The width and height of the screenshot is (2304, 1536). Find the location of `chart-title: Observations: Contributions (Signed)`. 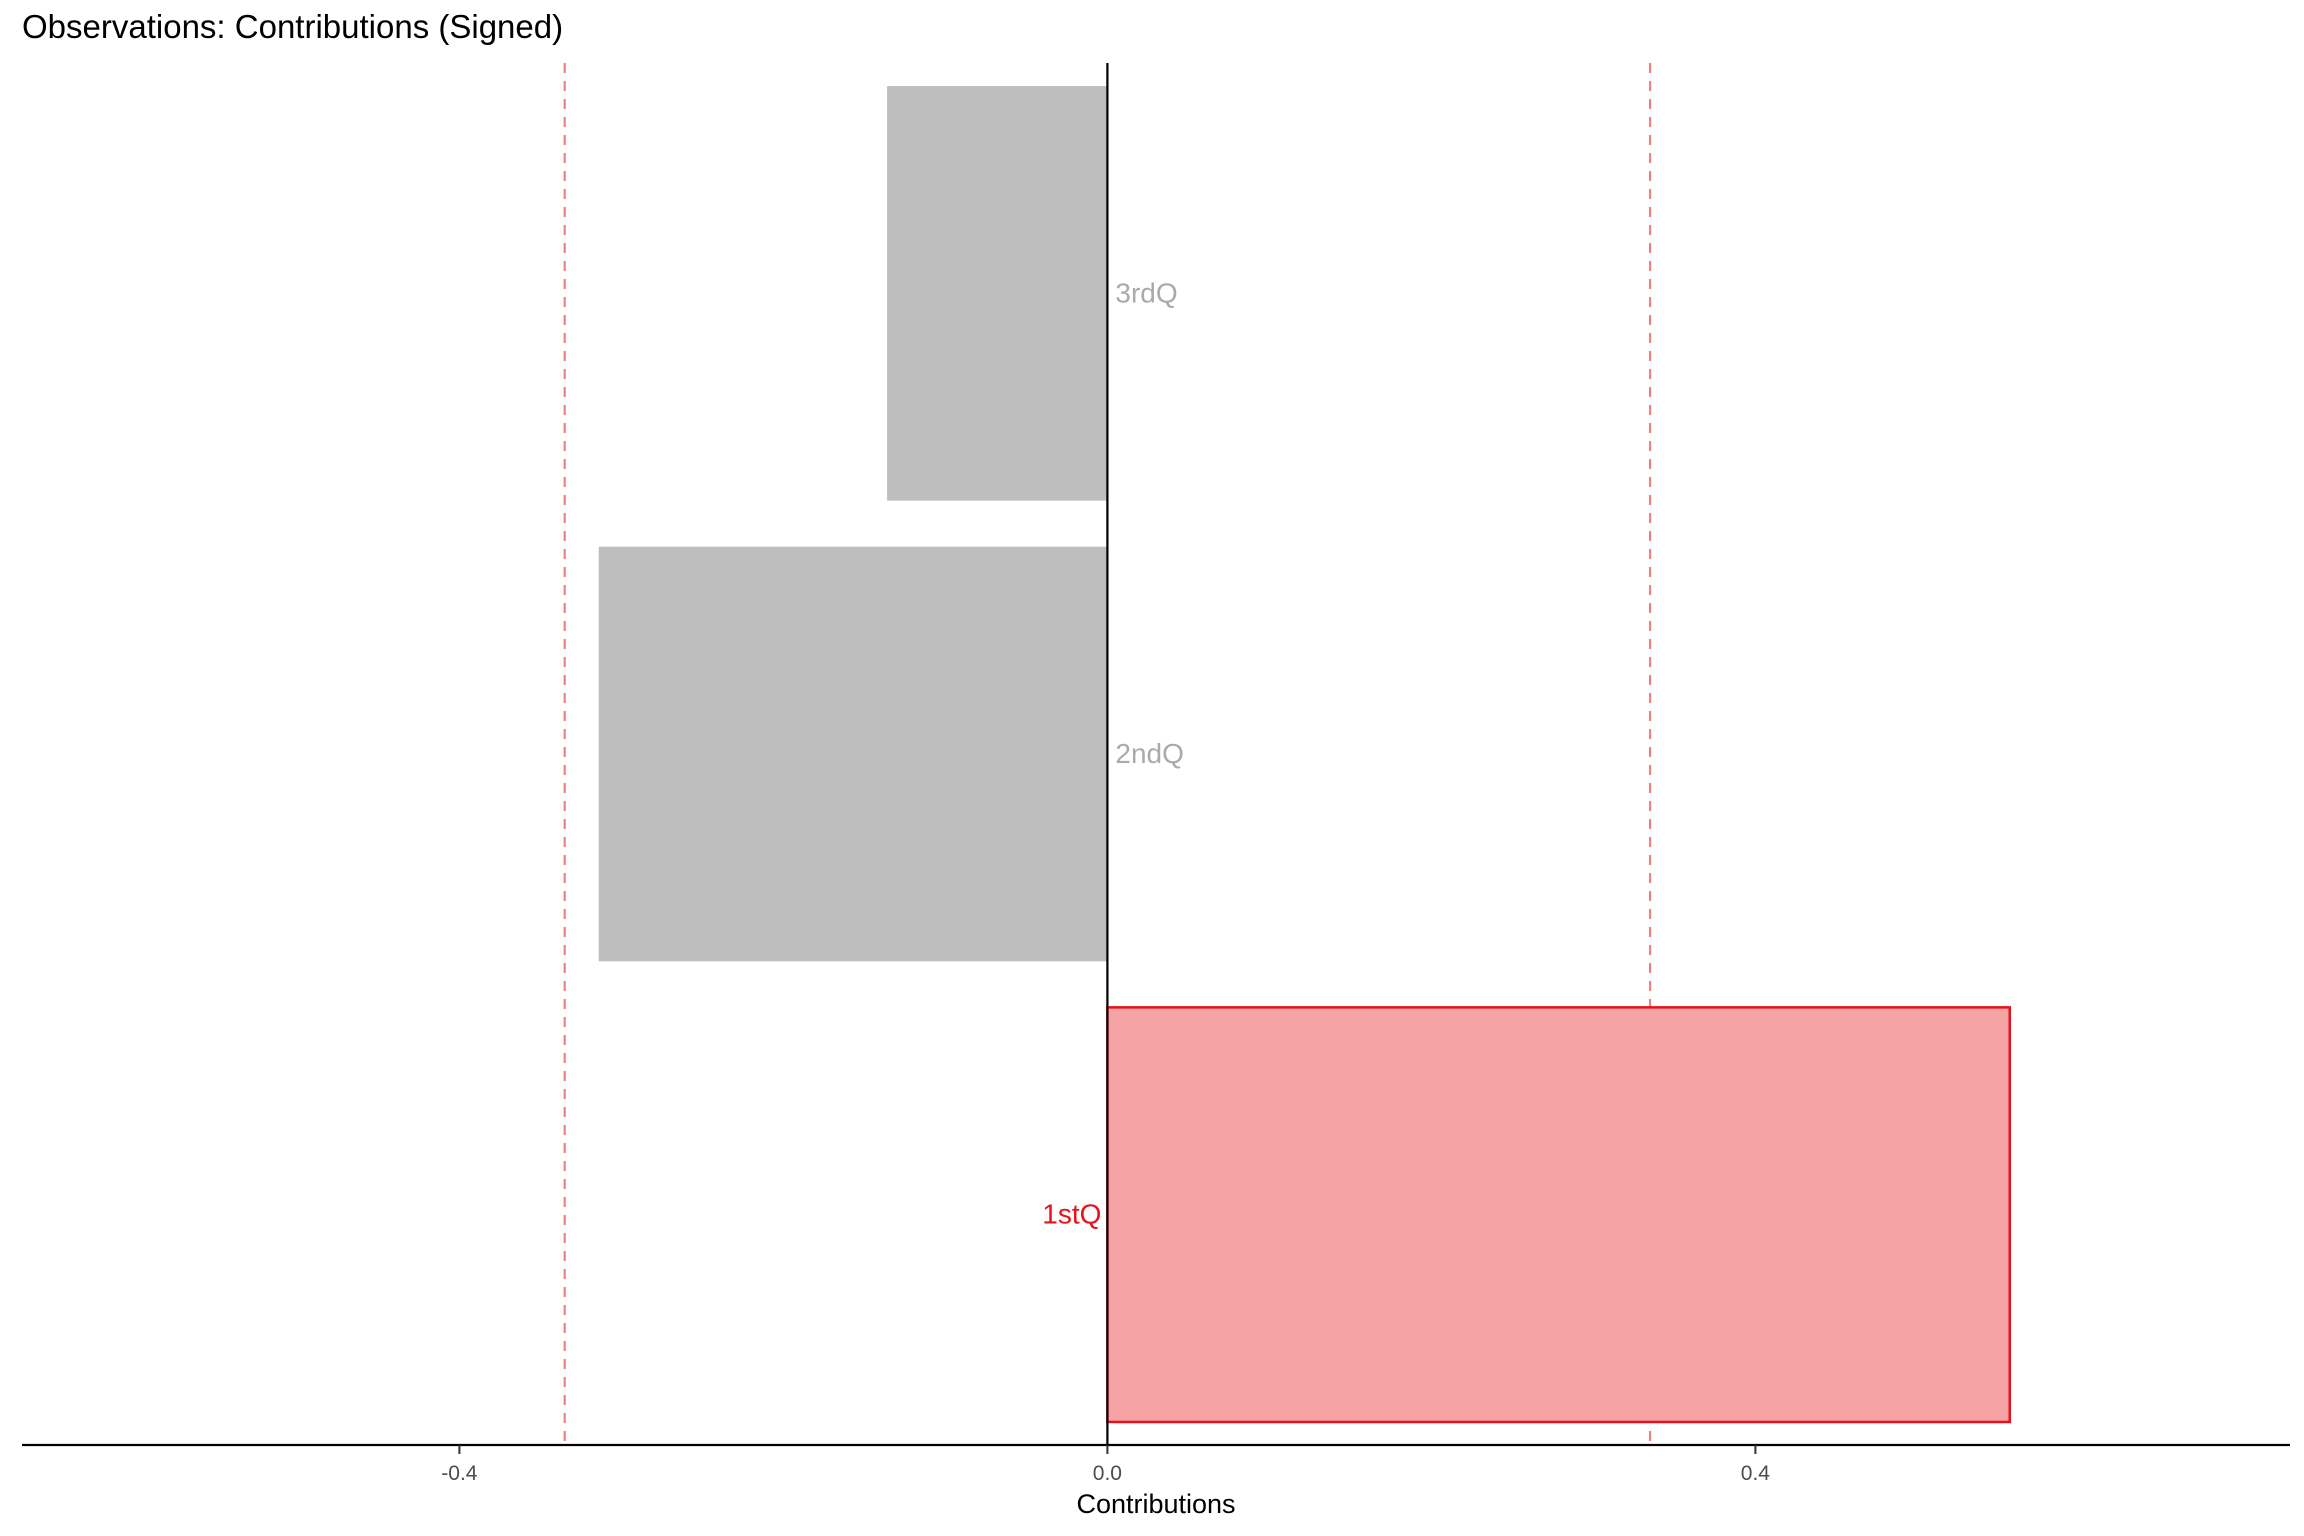

chart-title: Observations: Contributions (Signed) is located at coordinates (293, 26).